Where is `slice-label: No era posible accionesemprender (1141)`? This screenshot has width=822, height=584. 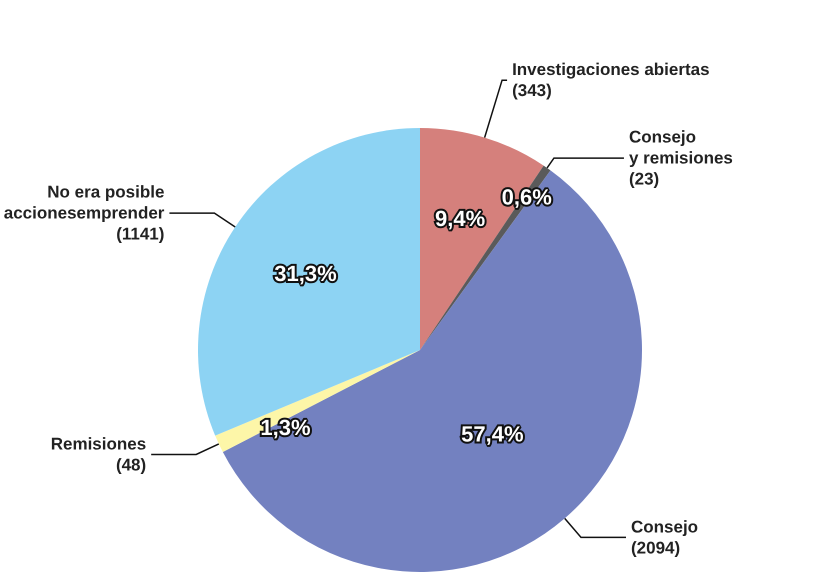 slice-label: No era posible accionesemprender (1141) is located at coordinates (84, 213).